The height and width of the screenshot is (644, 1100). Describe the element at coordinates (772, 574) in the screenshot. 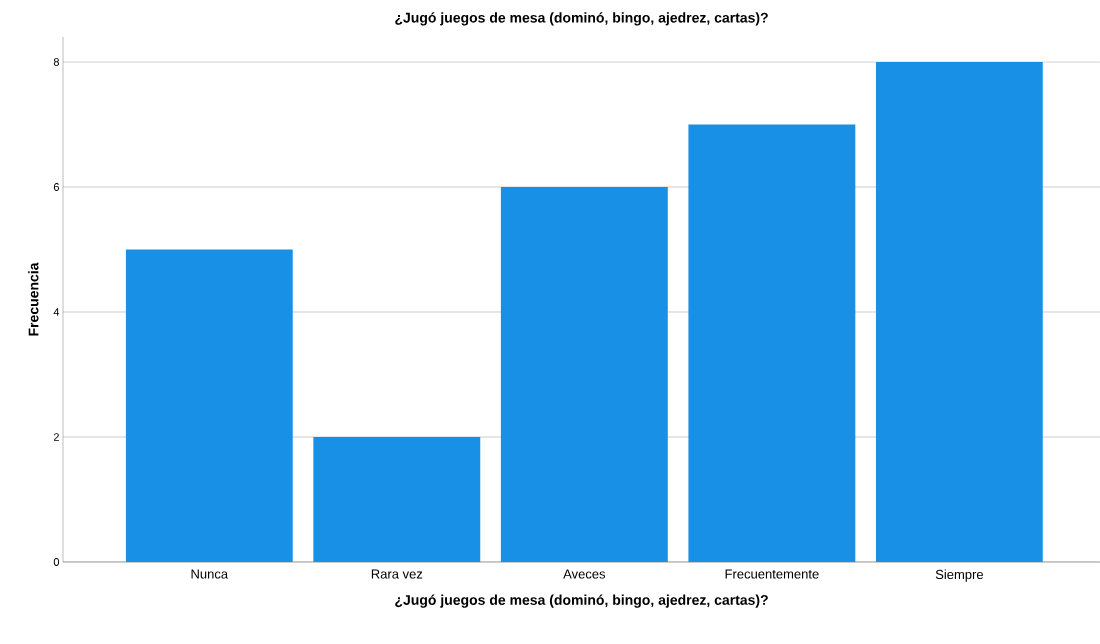

I see `x-tick-label: Frecuentemente` at that location.